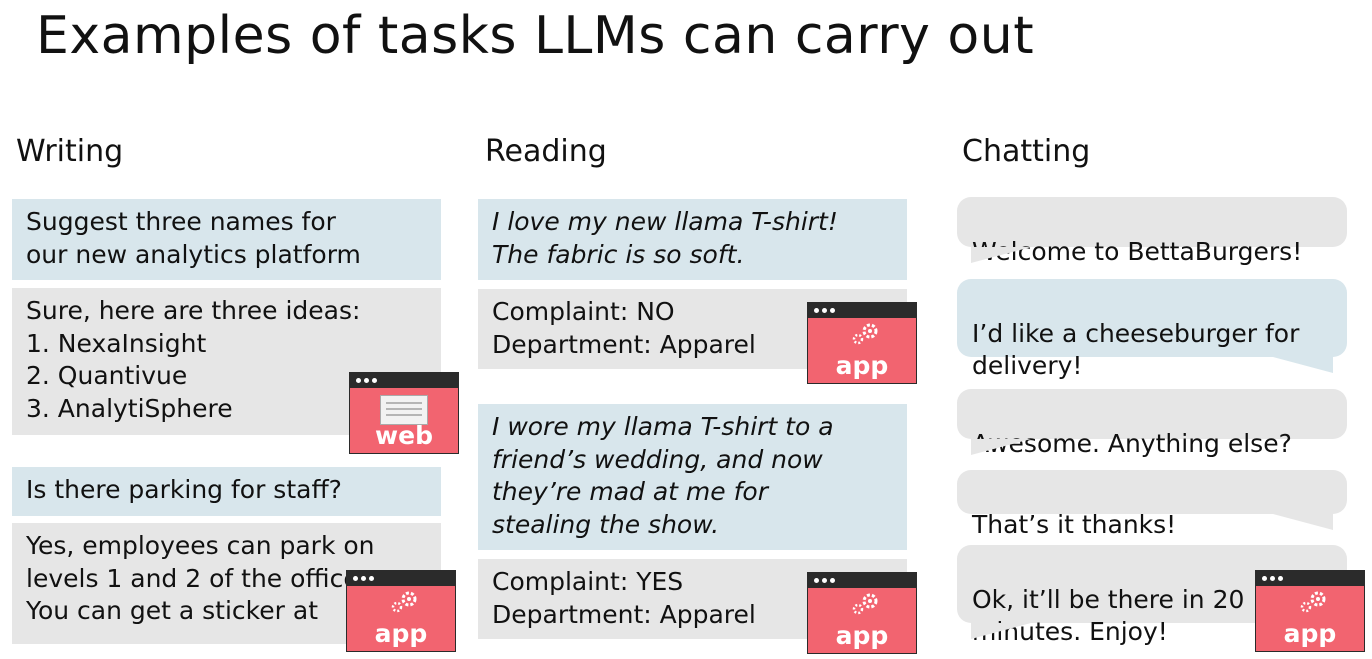 The width and height of the screenshot is (1372, 659). I want to click on heading-reading: Reading, so click(546, 151).